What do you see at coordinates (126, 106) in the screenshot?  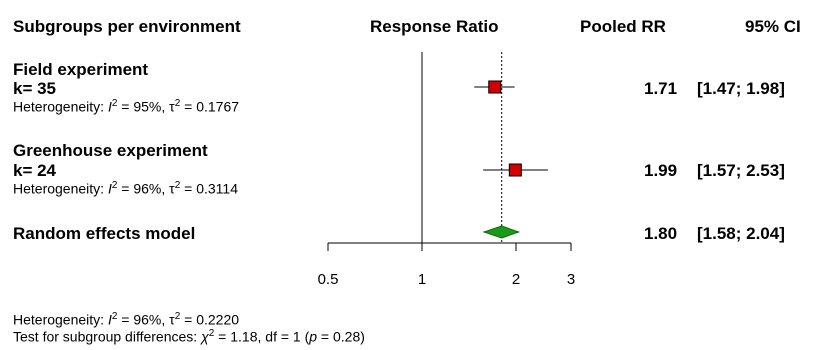 I see `group-heterogeneity-field: Heterogeneity: I2 = 95%, τ2 = 0.1767` at bounding box center [126, 106].